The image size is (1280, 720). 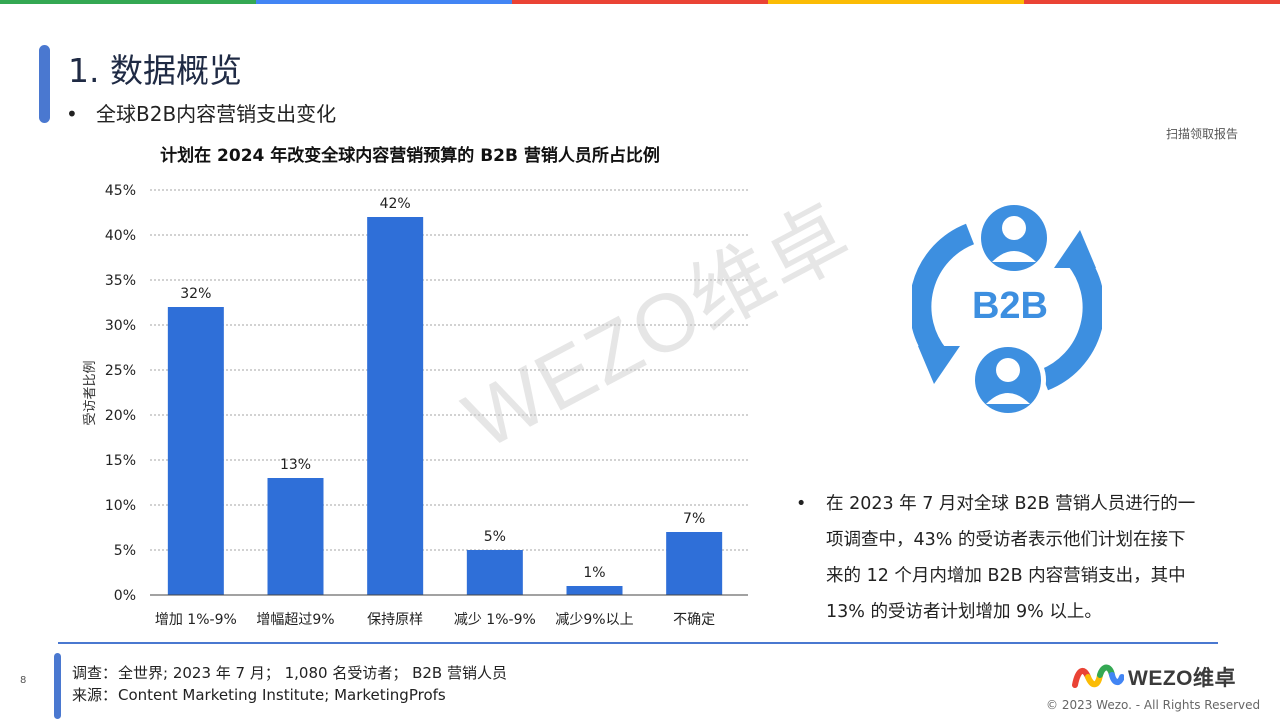 I want to click on arrow-head-right-icon, so click(x=1075, y=249).